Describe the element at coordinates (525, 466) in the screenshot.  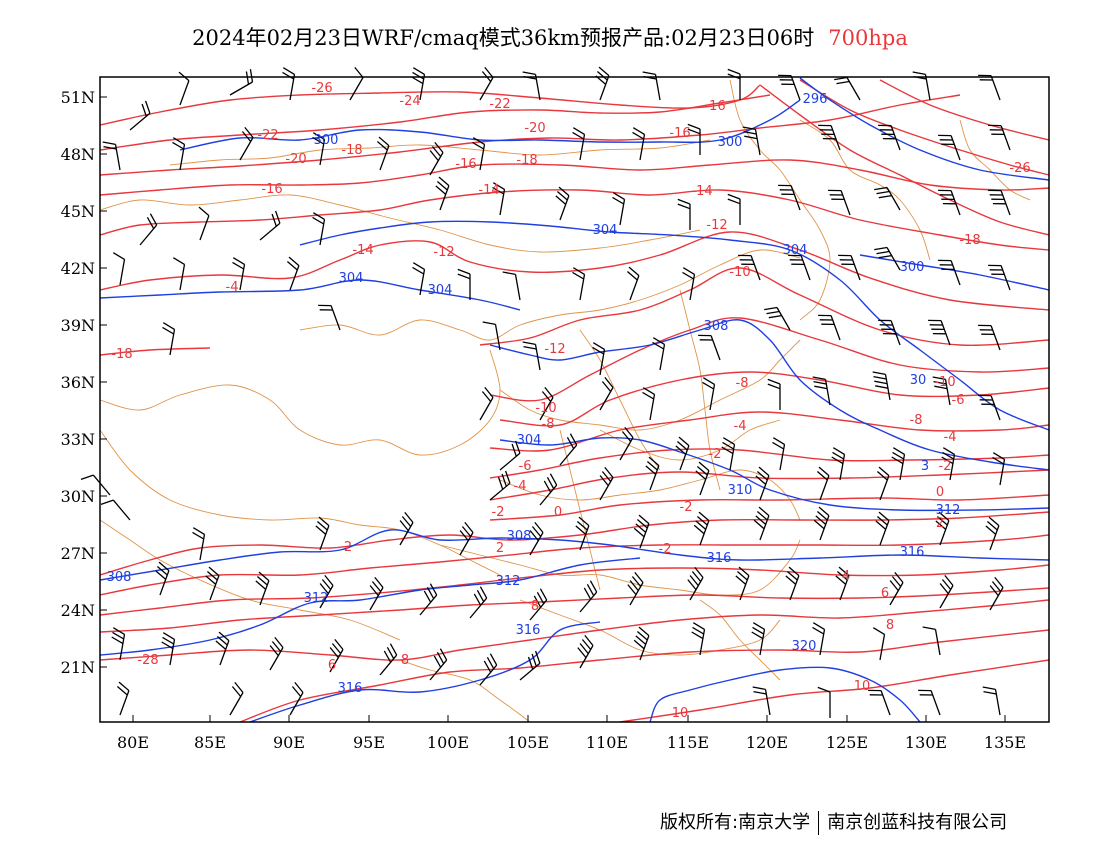
I see `temperature-label: -6` at that location.